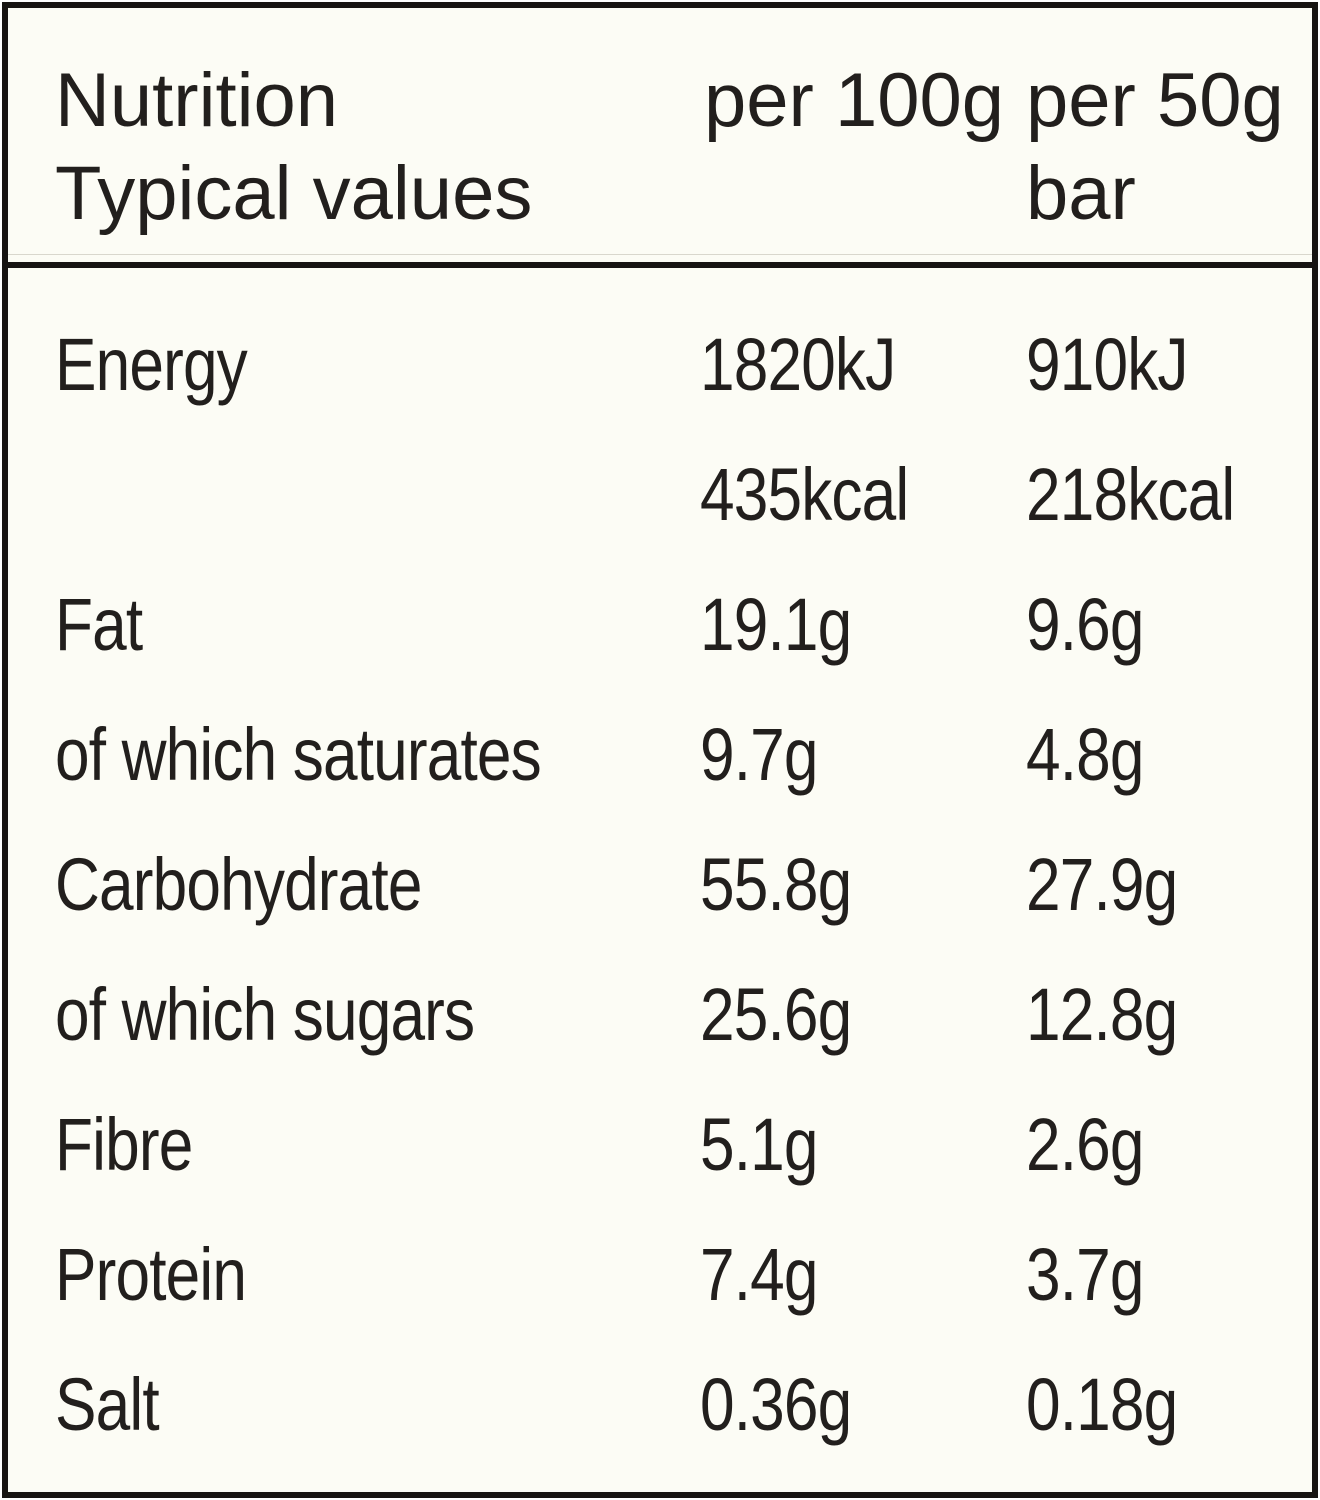 The height and width of the screenshot is (1500, 1320). Describe the element at coordinates (759, 1274) in the screenshot. I see `row-value-per100: 7.4g` at that location.